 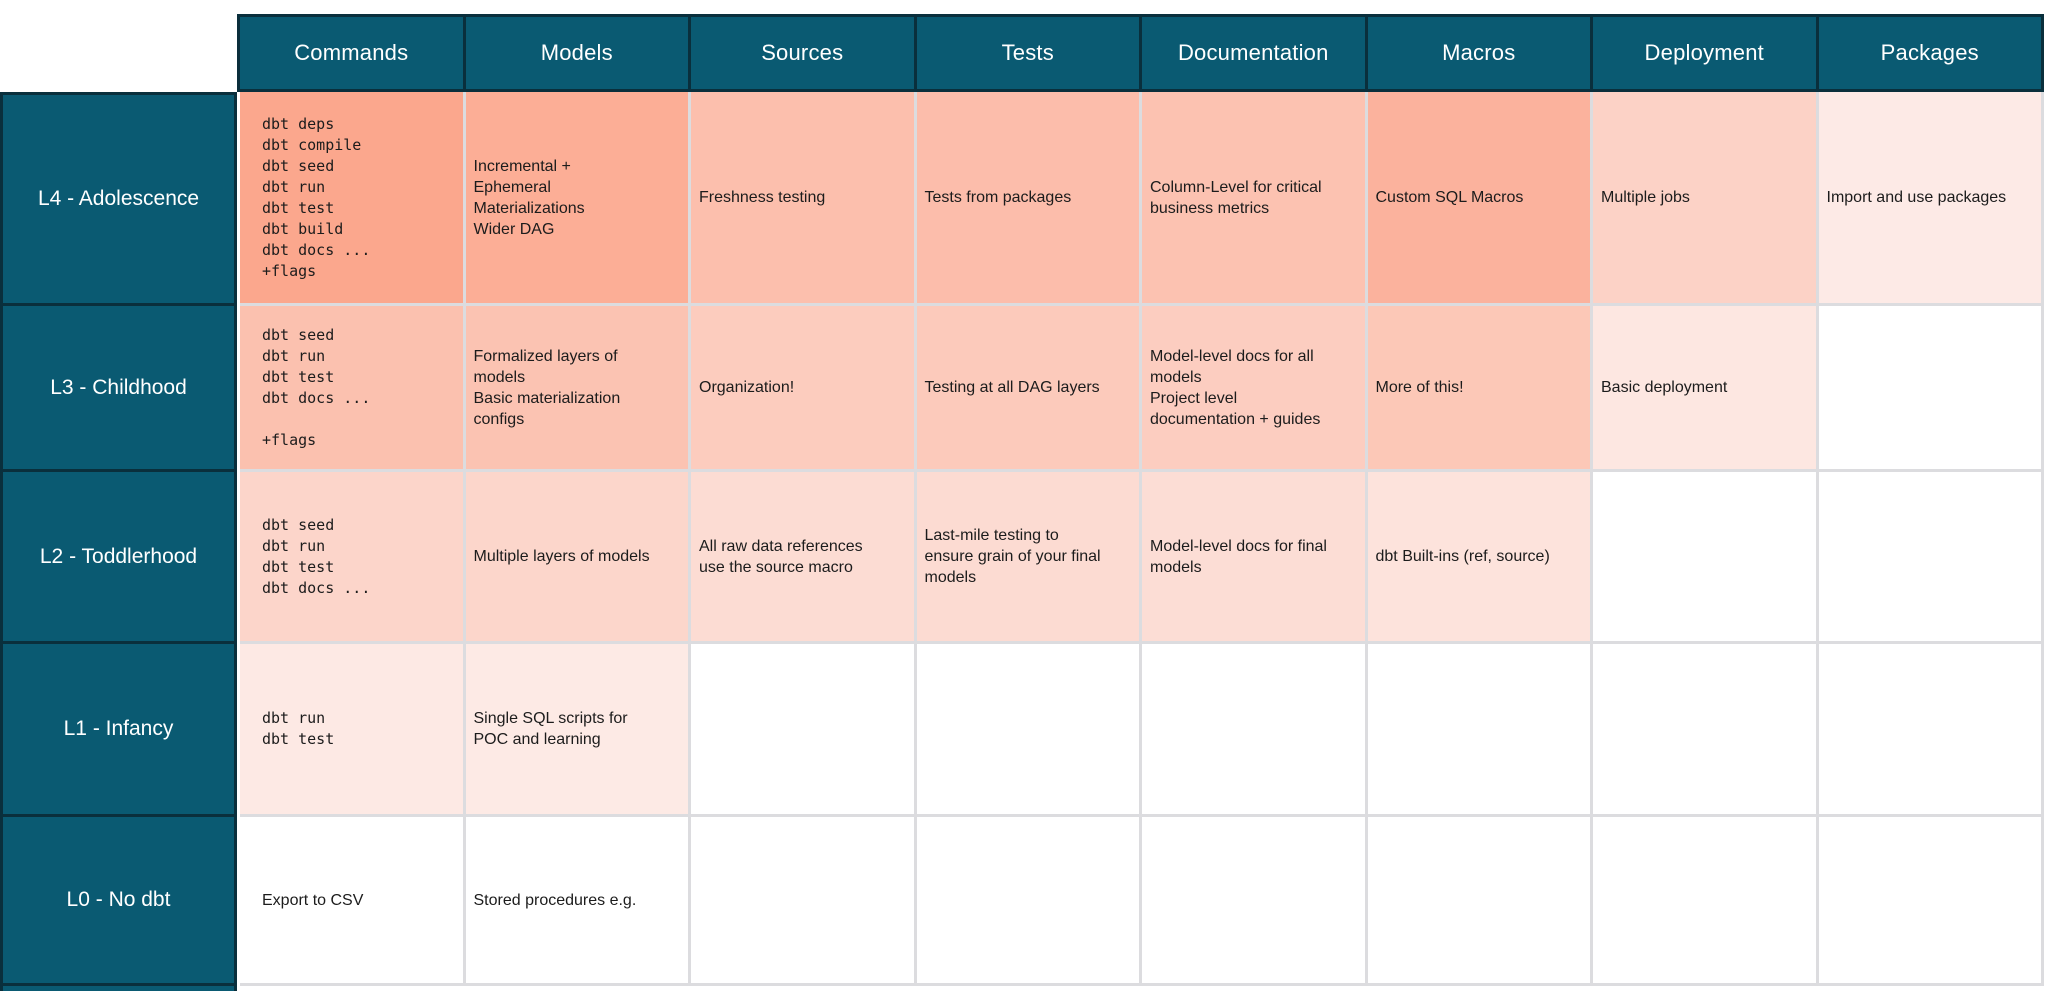 What do you see at coordinates (1704, 729) in the screenshot?
I see `cell-l1-deployment` at bounding box center [1704, 729].